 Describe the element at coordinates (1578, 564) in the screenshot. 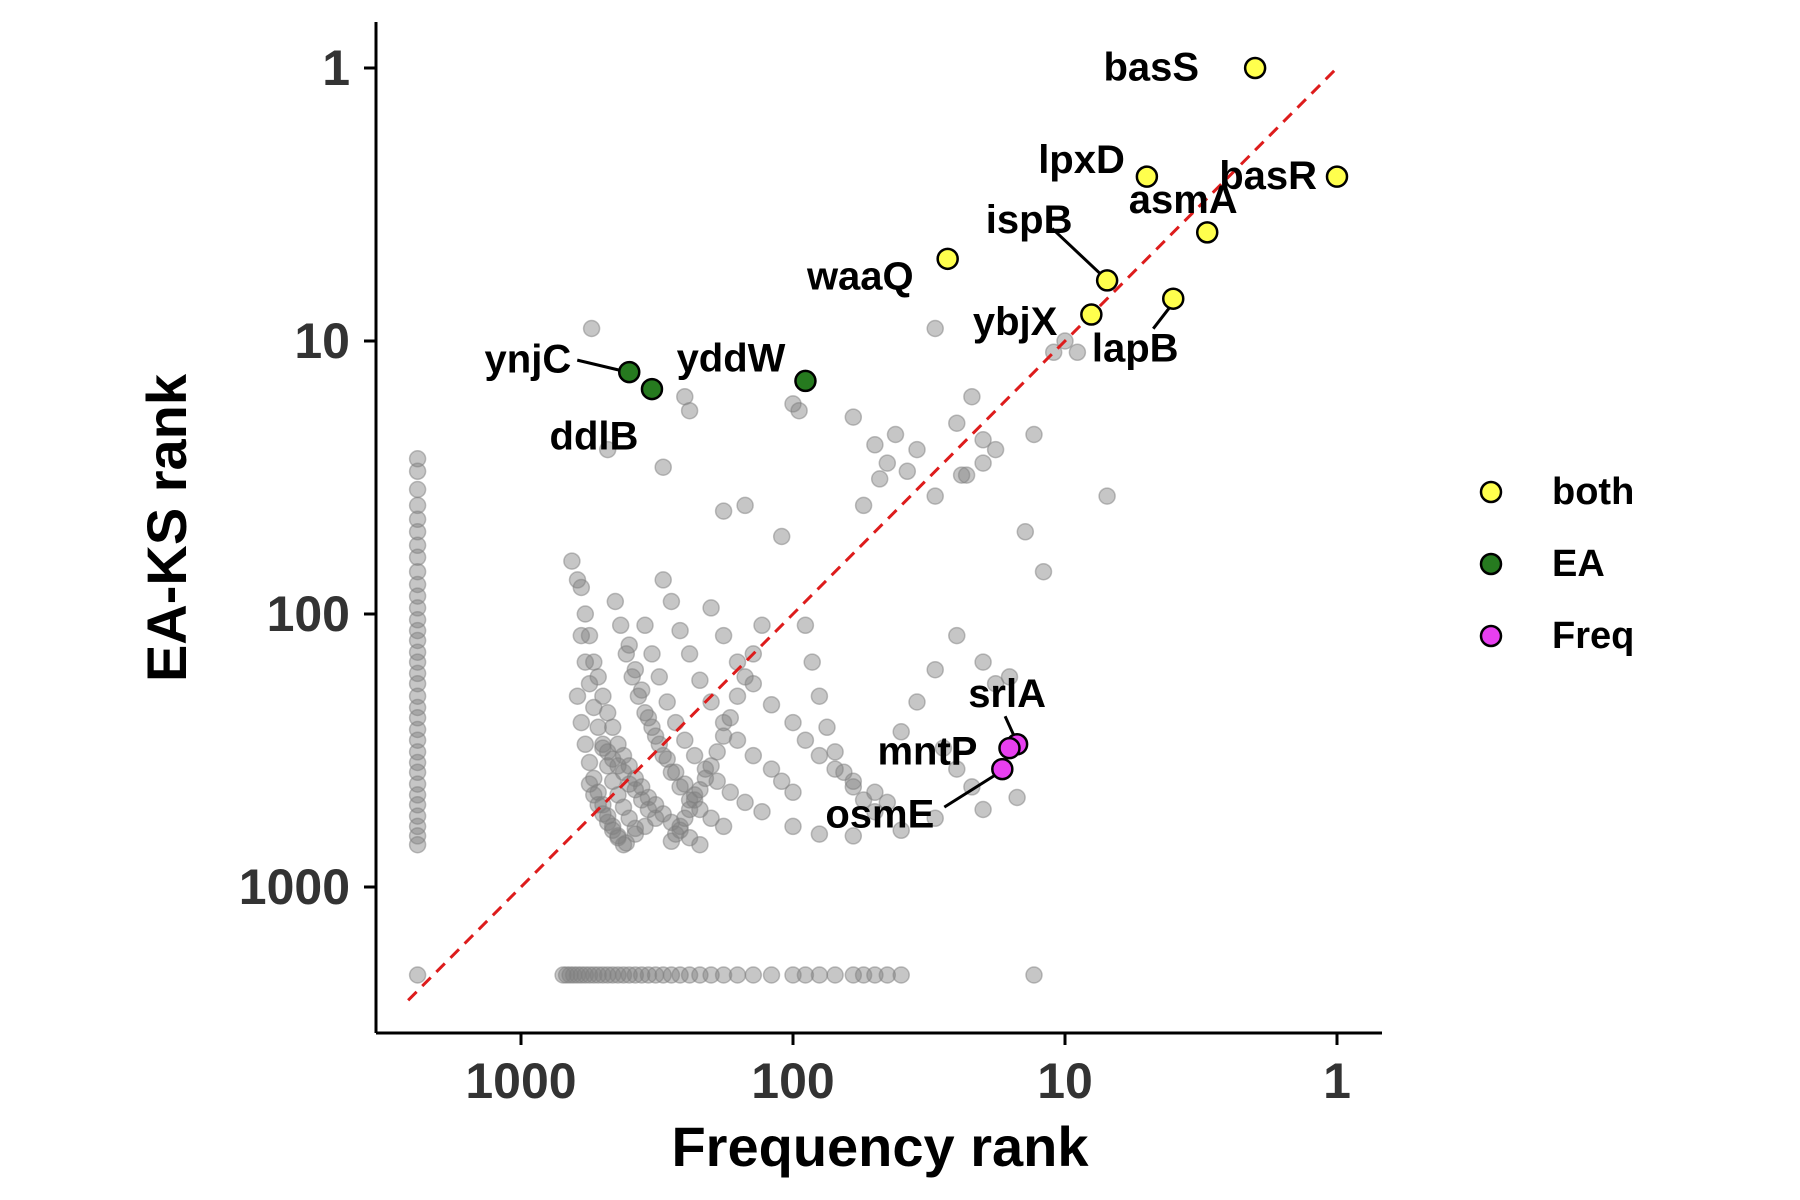

I see `legend-label-ea: EA` at that location.